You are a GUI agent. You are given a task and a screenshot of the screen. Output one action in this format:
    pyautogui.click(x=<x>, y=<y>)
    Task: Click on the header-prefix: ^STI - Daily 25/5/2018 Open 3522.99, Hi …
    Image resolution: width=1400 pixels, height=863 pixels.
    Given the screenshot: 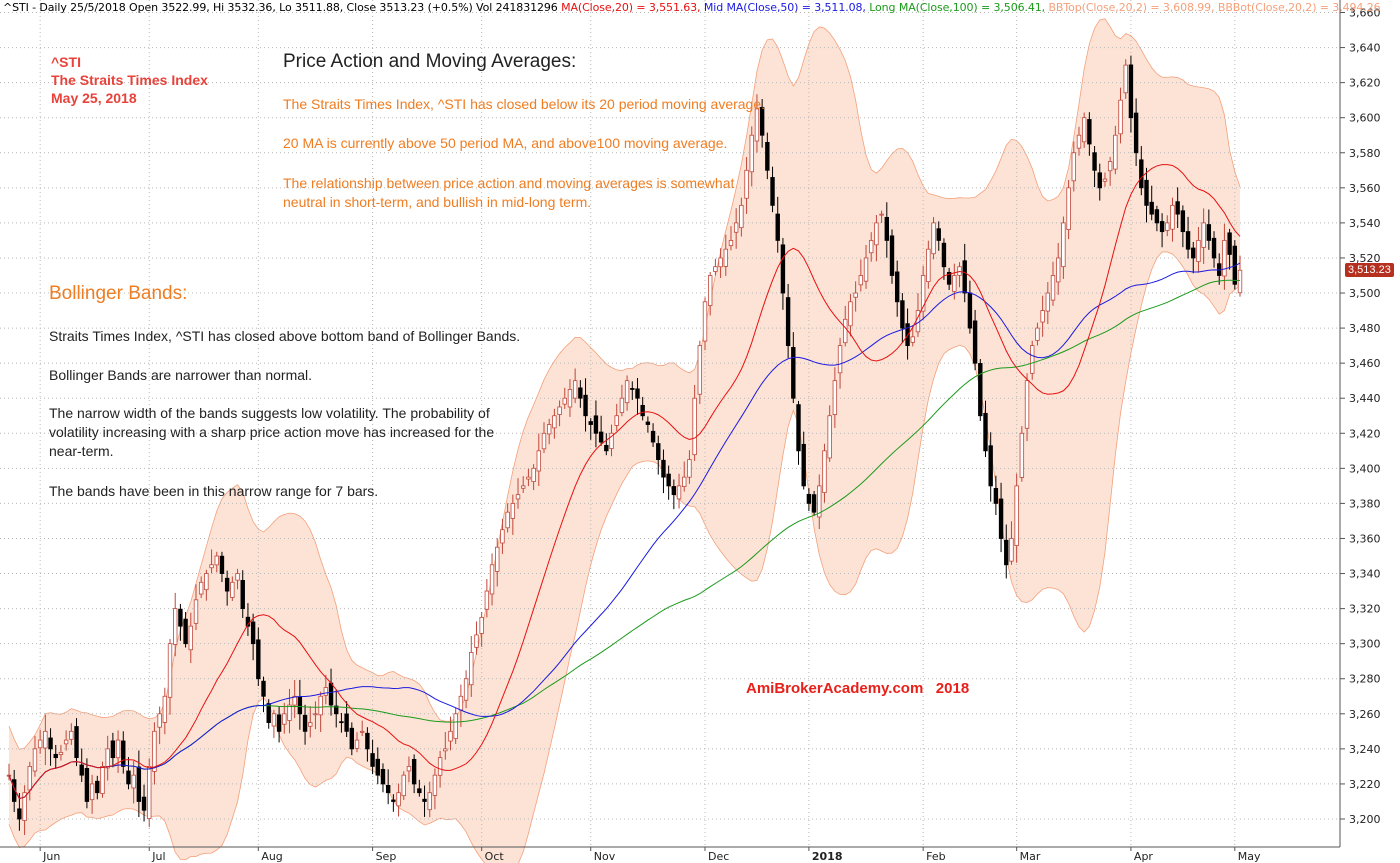 What is the action you would take?
    pyautogui.click(x=282, y=7)
    